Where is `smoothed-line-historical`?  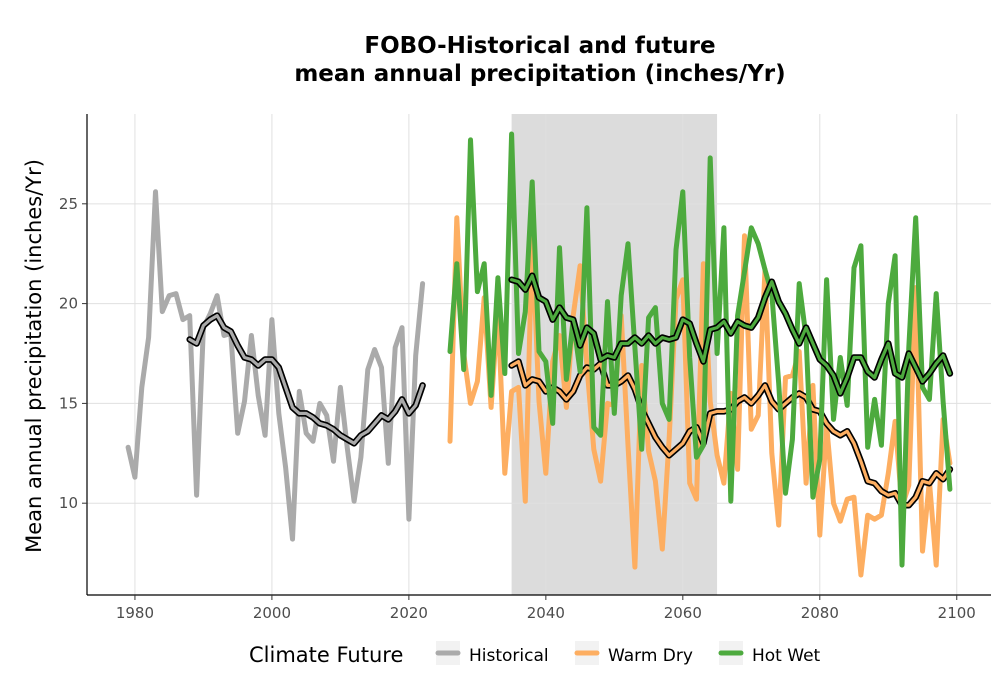
smoothed-line-historical is located at coordinates (306, 379).